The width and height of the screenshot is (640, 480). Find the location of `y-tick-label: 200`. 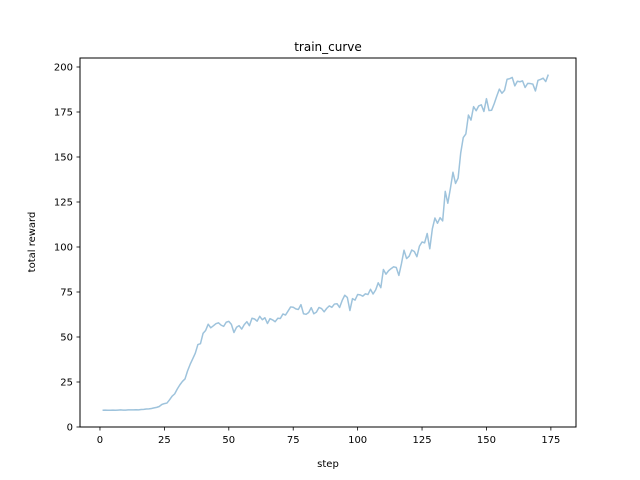

y-tick-label: 200 is located at coordinates (63, 68).